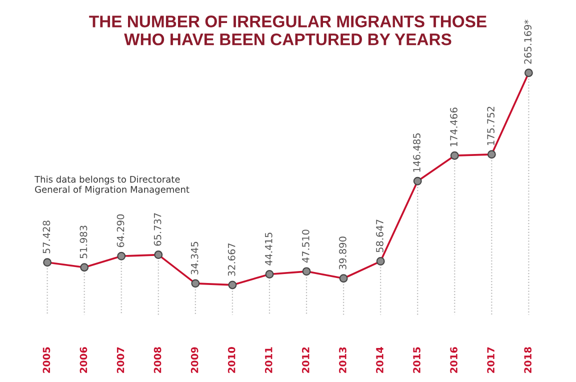 The height and width of the screenshot is (382, 576). What do you see at coordinates (232, 259) in the screenshot?
I see `data-label: 32.667` at bounding box center [232, 259].